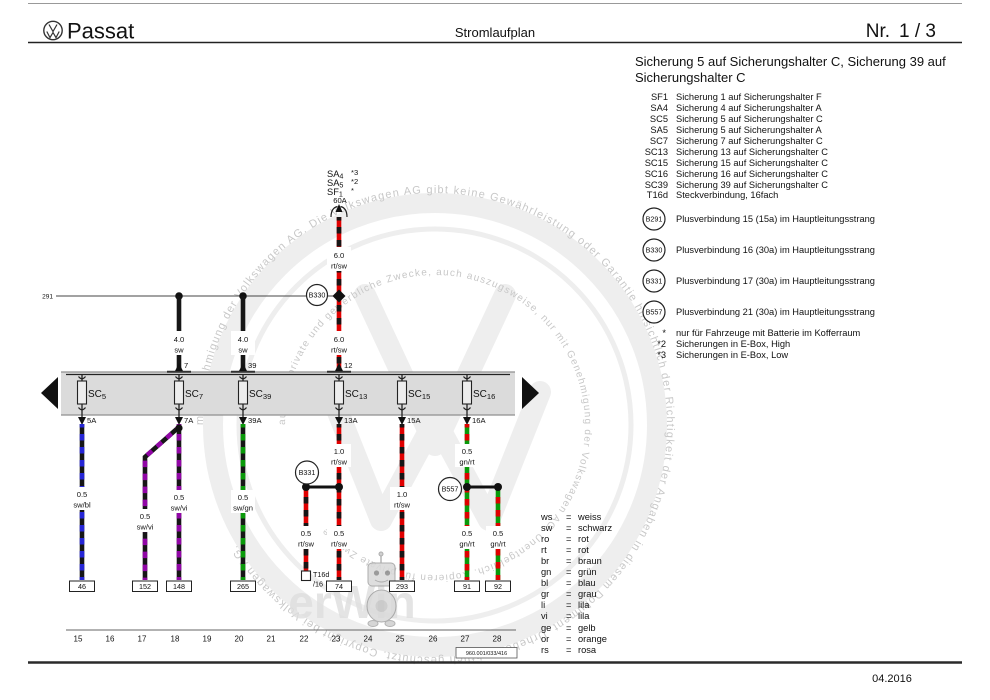 This screenshot has width=990, height=700. Describe the element at coordinates (259, 367) in the screenshot. I see `band-entries: 7 39 12` at that location.